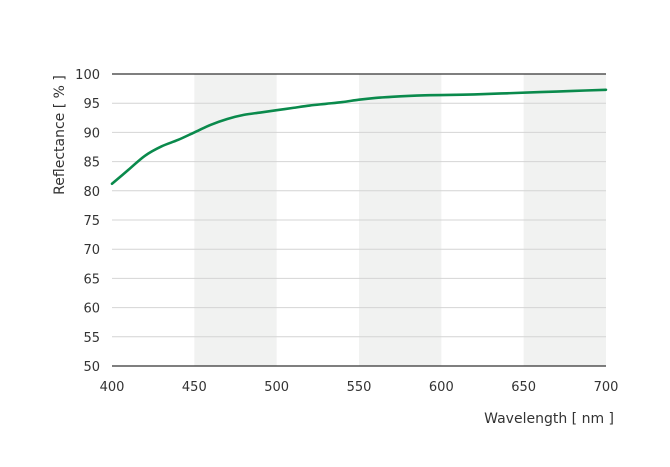 This screenshot has height=467, width=670. Describe the element at coordinates (194, 387) in the screenshot. I see `x-tick-label: 450` at that location.